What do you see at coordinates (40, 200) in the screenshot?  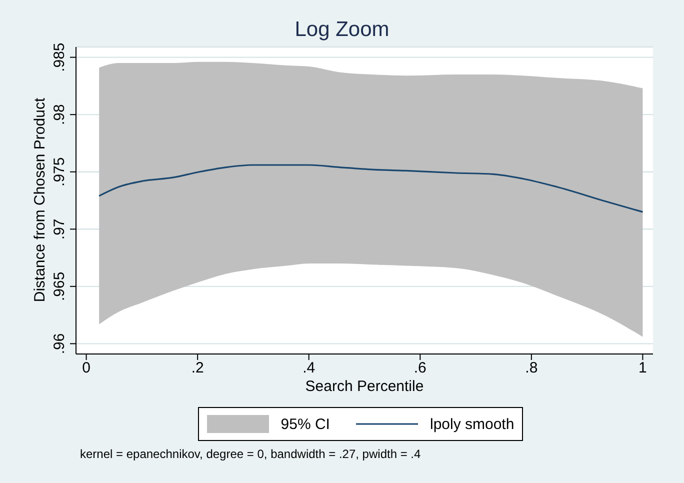 I see `y-axis-title: Distance from Chosen Product` at bounding box center [40, 200].